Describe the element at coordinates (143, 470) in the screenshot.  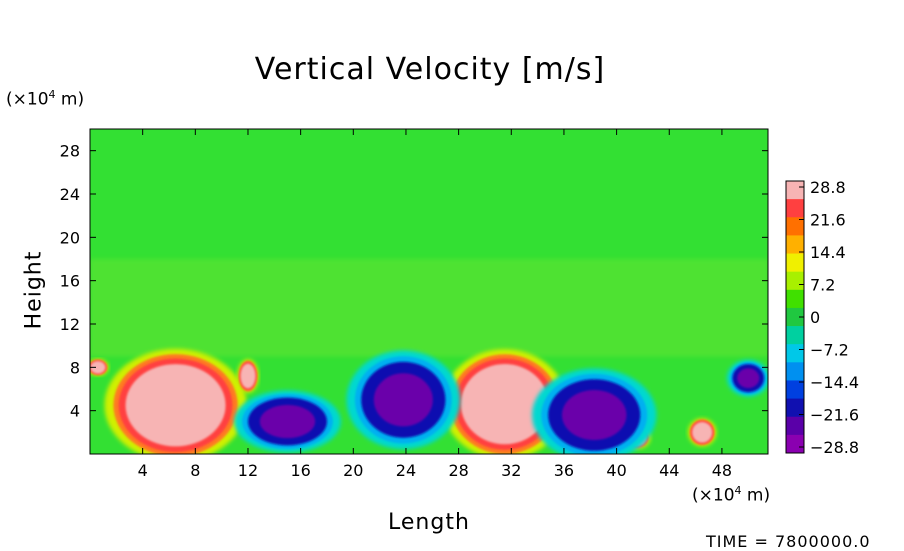
I see `x-tick-label: 4` at that location.